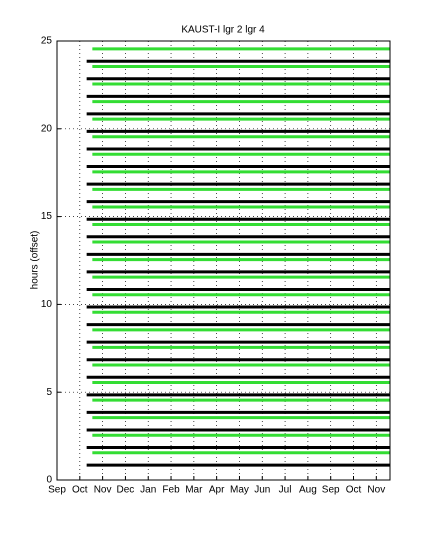  What do you see at coordinates (148, 490) in the screenshot?
I see `x-tick-label: Jan` at bounding box center [148, 490].